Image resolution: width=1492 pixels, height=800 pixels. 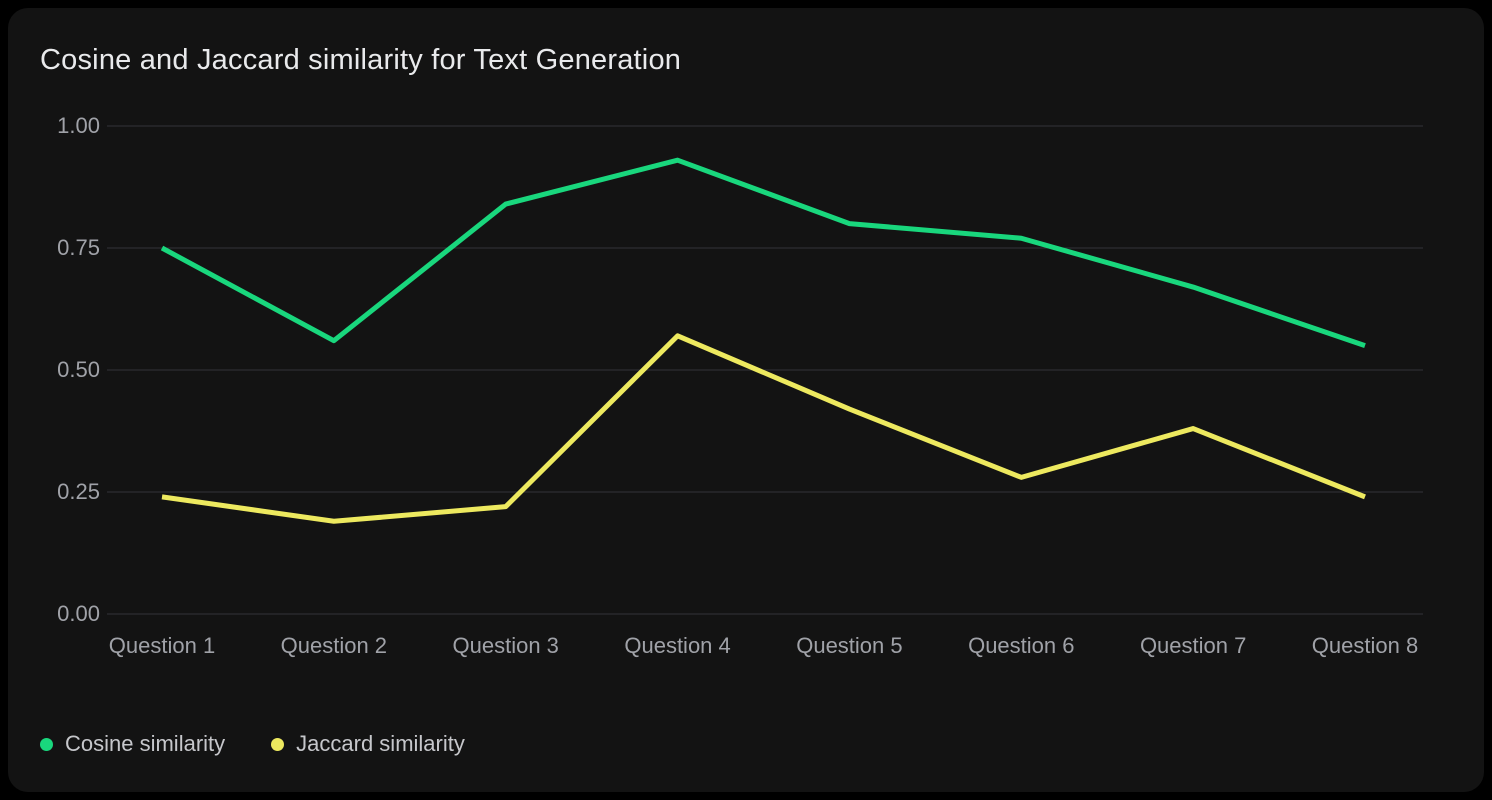 I want to click on y-axis-tick-label: 0.00, so click(x=78, y=613).